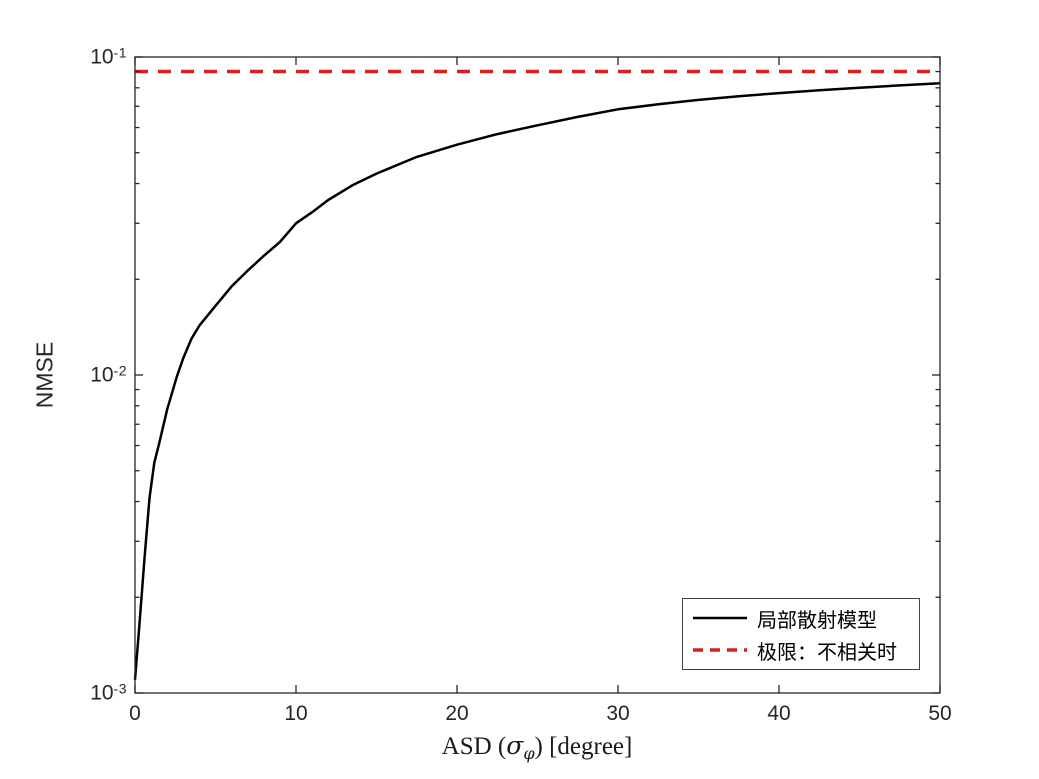 This screenshot has width=1039, height=779. What do you see at coordinates (515, 745) in the screenshot?
I see `x-axis-label-sigma: σ` at bounding box center [515, 745].